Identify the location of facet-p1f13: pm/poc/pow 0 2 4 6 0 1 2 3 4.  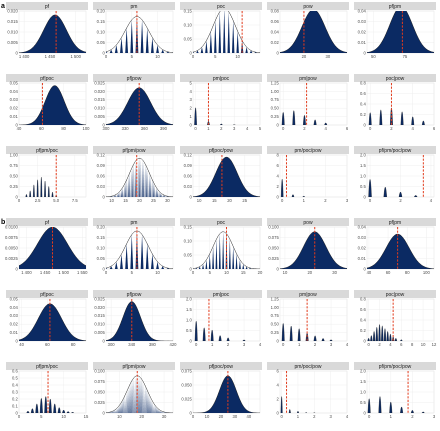
(308, 390).